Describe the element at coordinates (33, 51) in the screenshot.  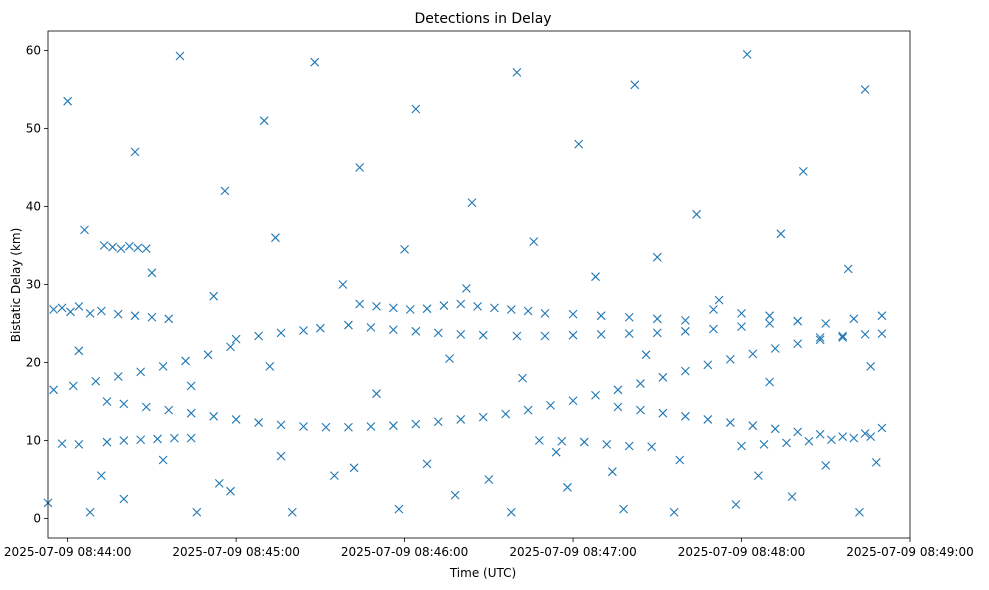
I see `y-tick-label: 60` at that location.